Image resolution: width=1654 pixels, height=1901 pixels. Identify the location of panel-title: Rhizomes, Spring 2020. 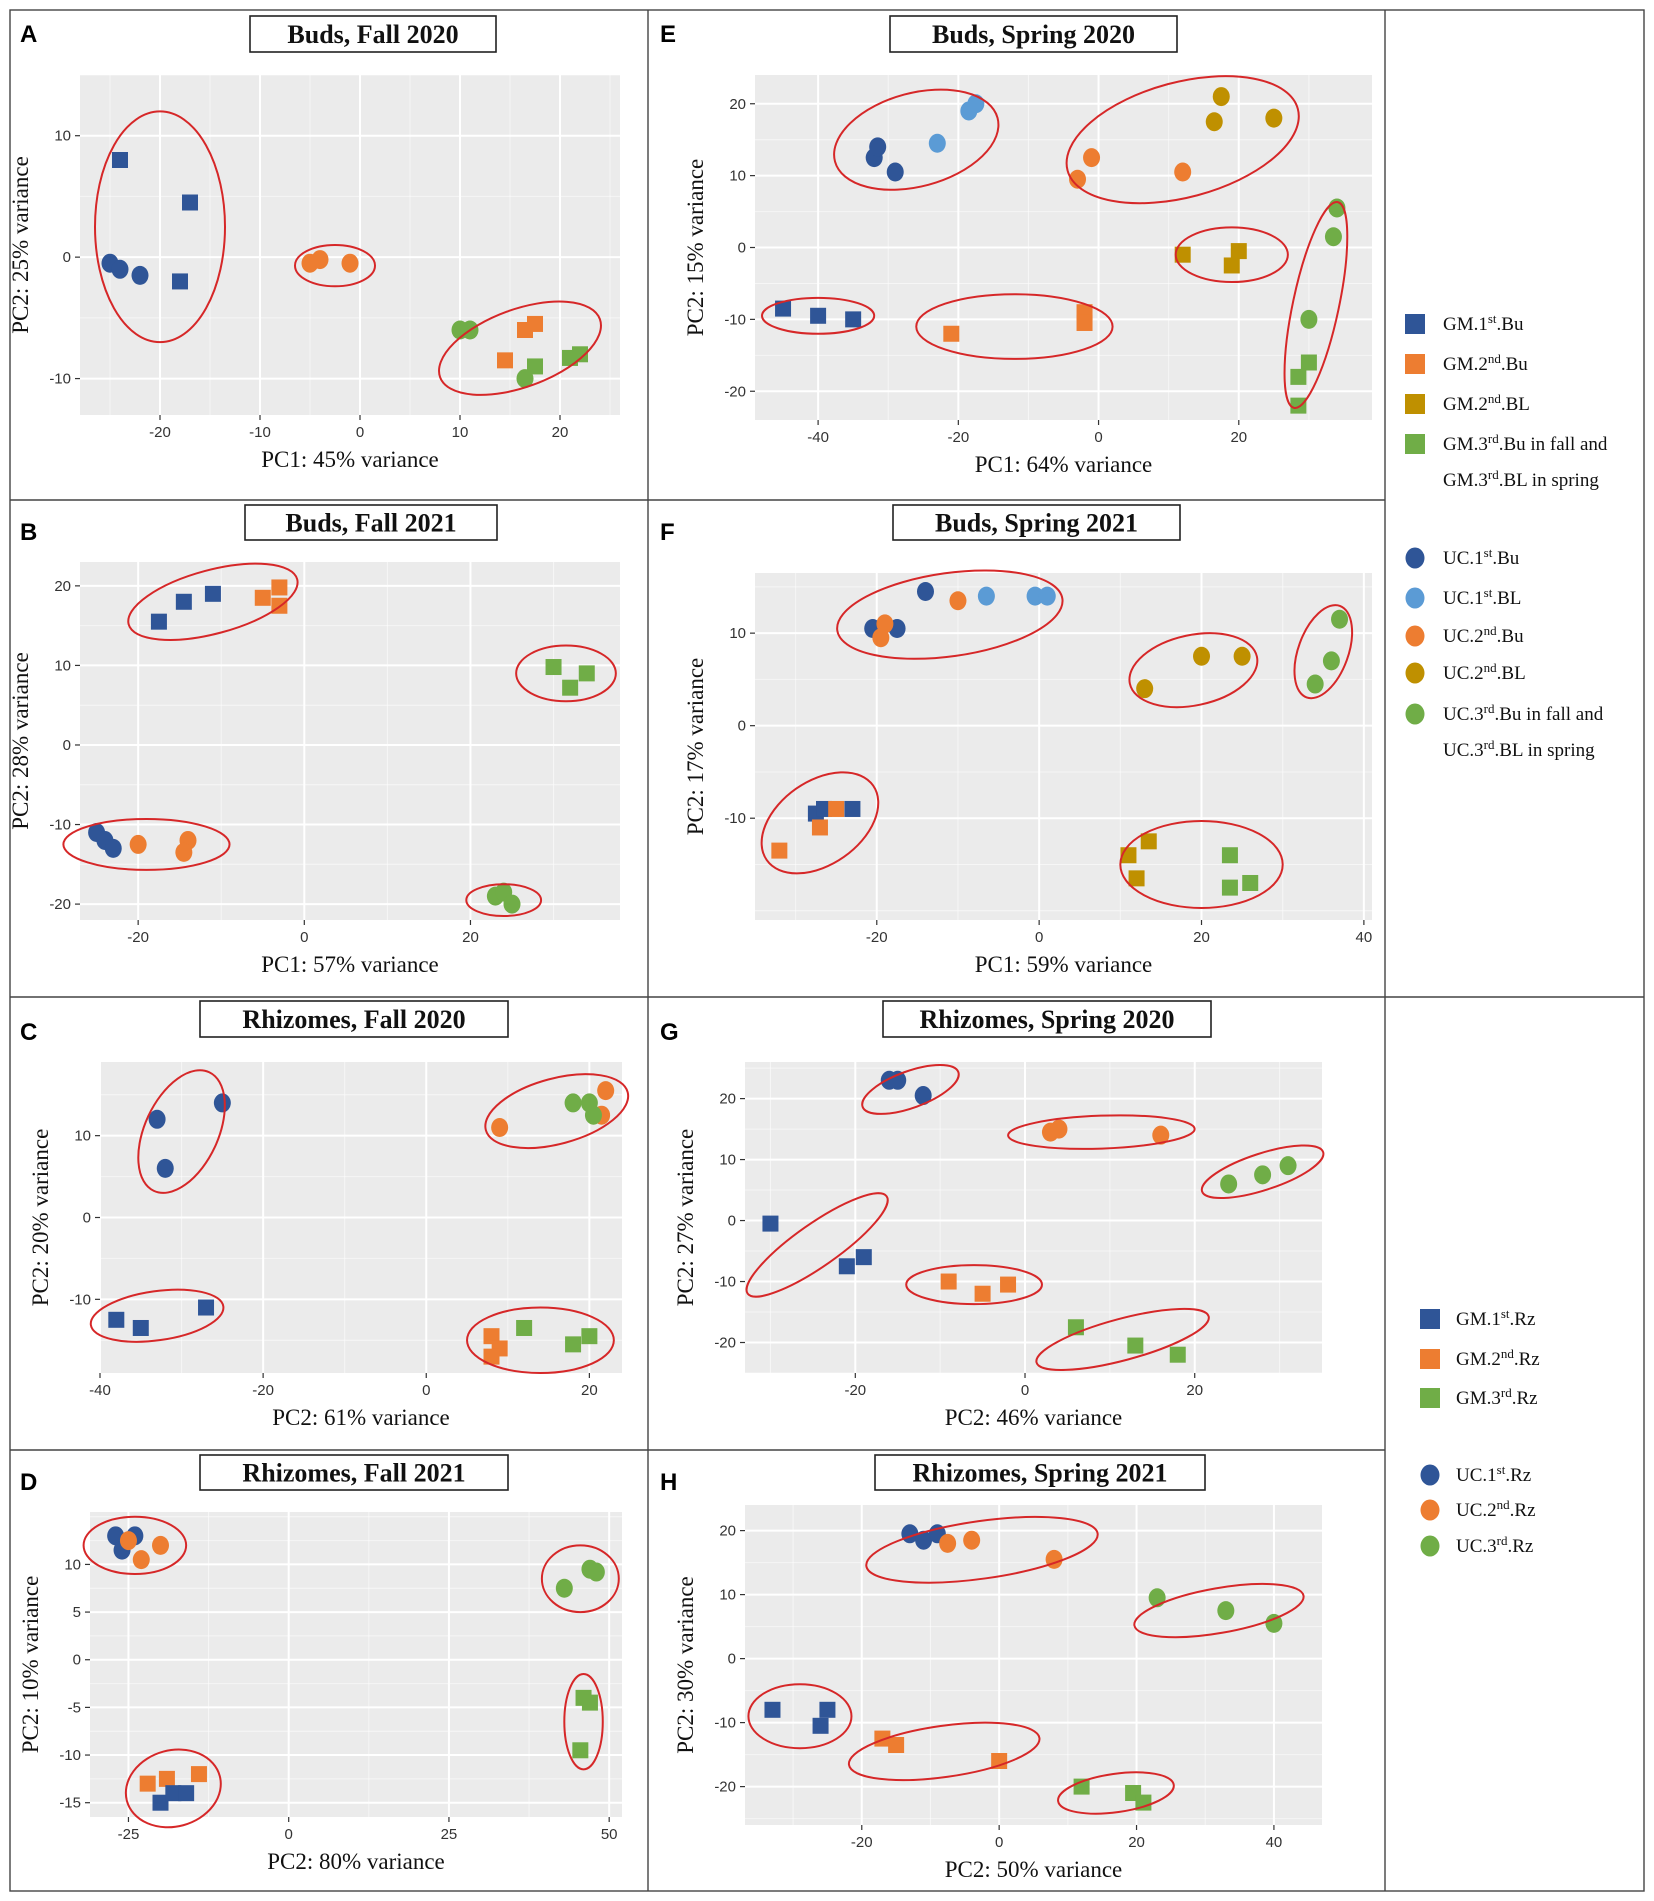
(1047, 1019).